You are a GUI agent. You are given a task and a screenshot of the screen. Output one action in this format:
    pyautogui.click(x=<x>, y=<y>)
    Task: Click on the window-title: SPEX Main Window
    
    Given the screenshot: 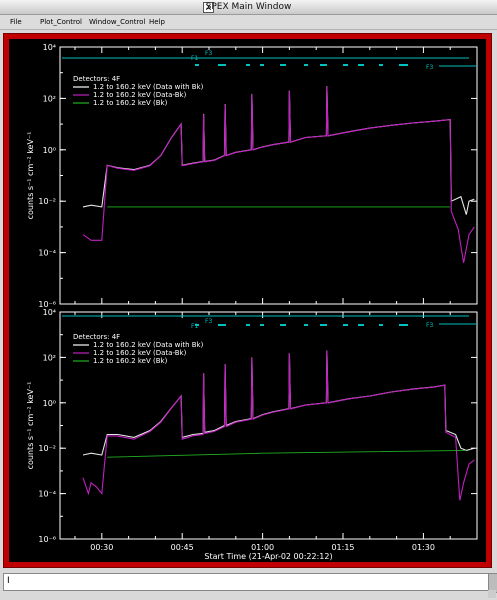 What is the action you would take?
    pyautogui.click(x=248, y=7)
    